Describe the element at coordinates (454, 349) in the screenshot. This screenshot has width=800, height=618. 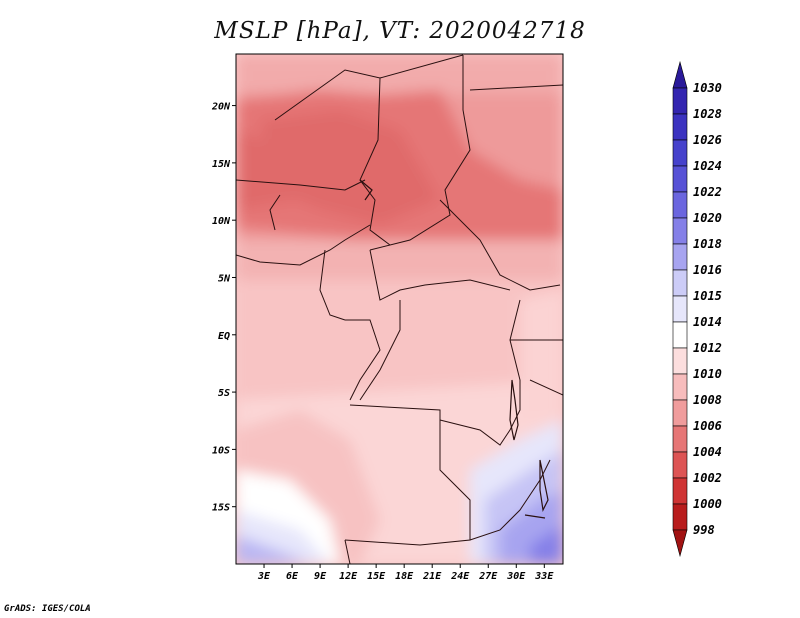
I see `lakes` at that location.